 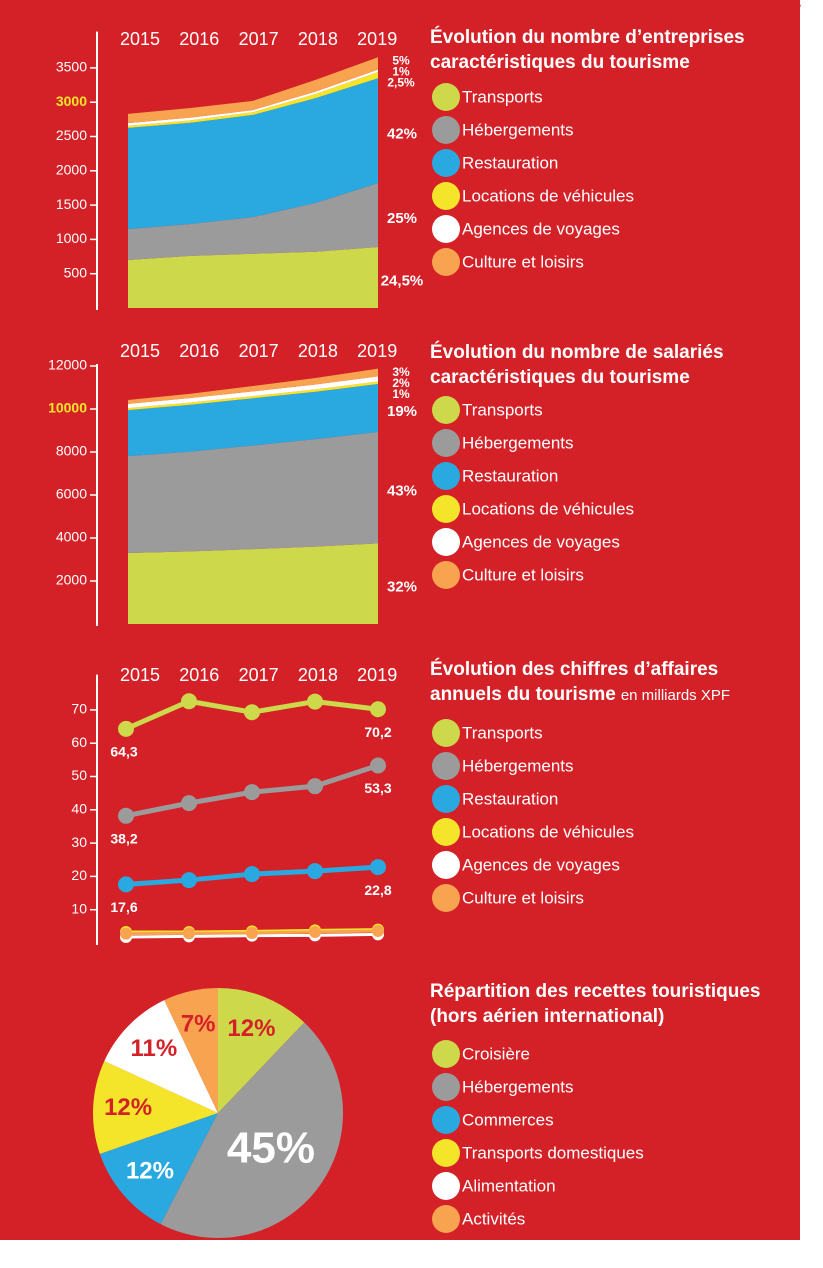 I want to click on y-tick-label: 50, so click(x=79, y=775).